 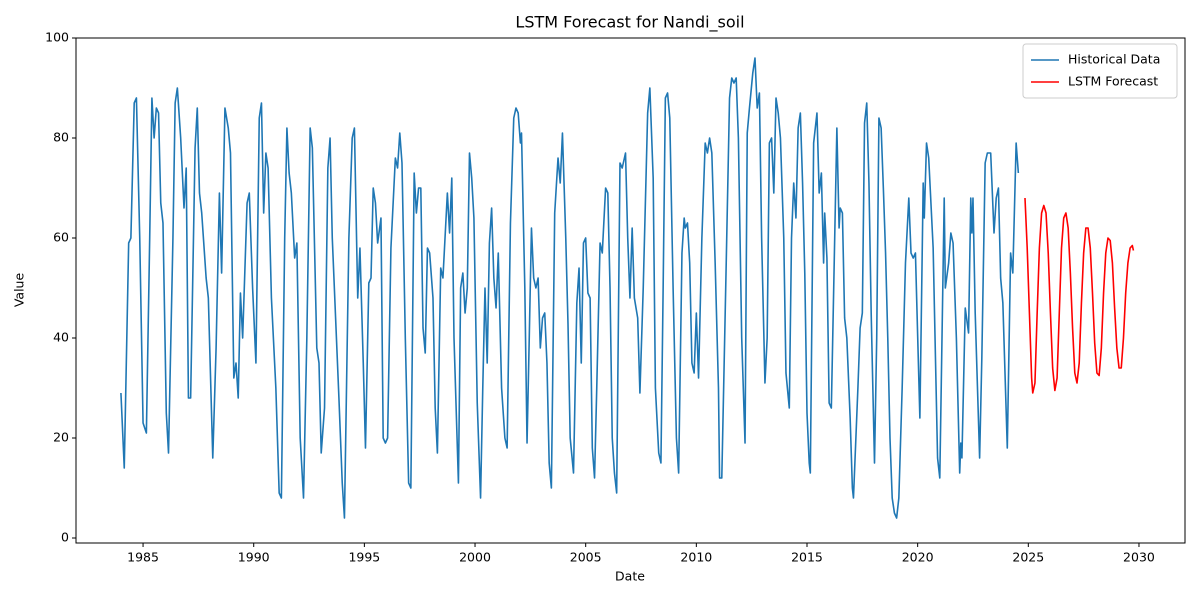 What do you see at coordinates (629, 23) in the screenshot?
I see `chart-title: LSTM Forecast for Nandi_soil` at bounding box center [629, 23].